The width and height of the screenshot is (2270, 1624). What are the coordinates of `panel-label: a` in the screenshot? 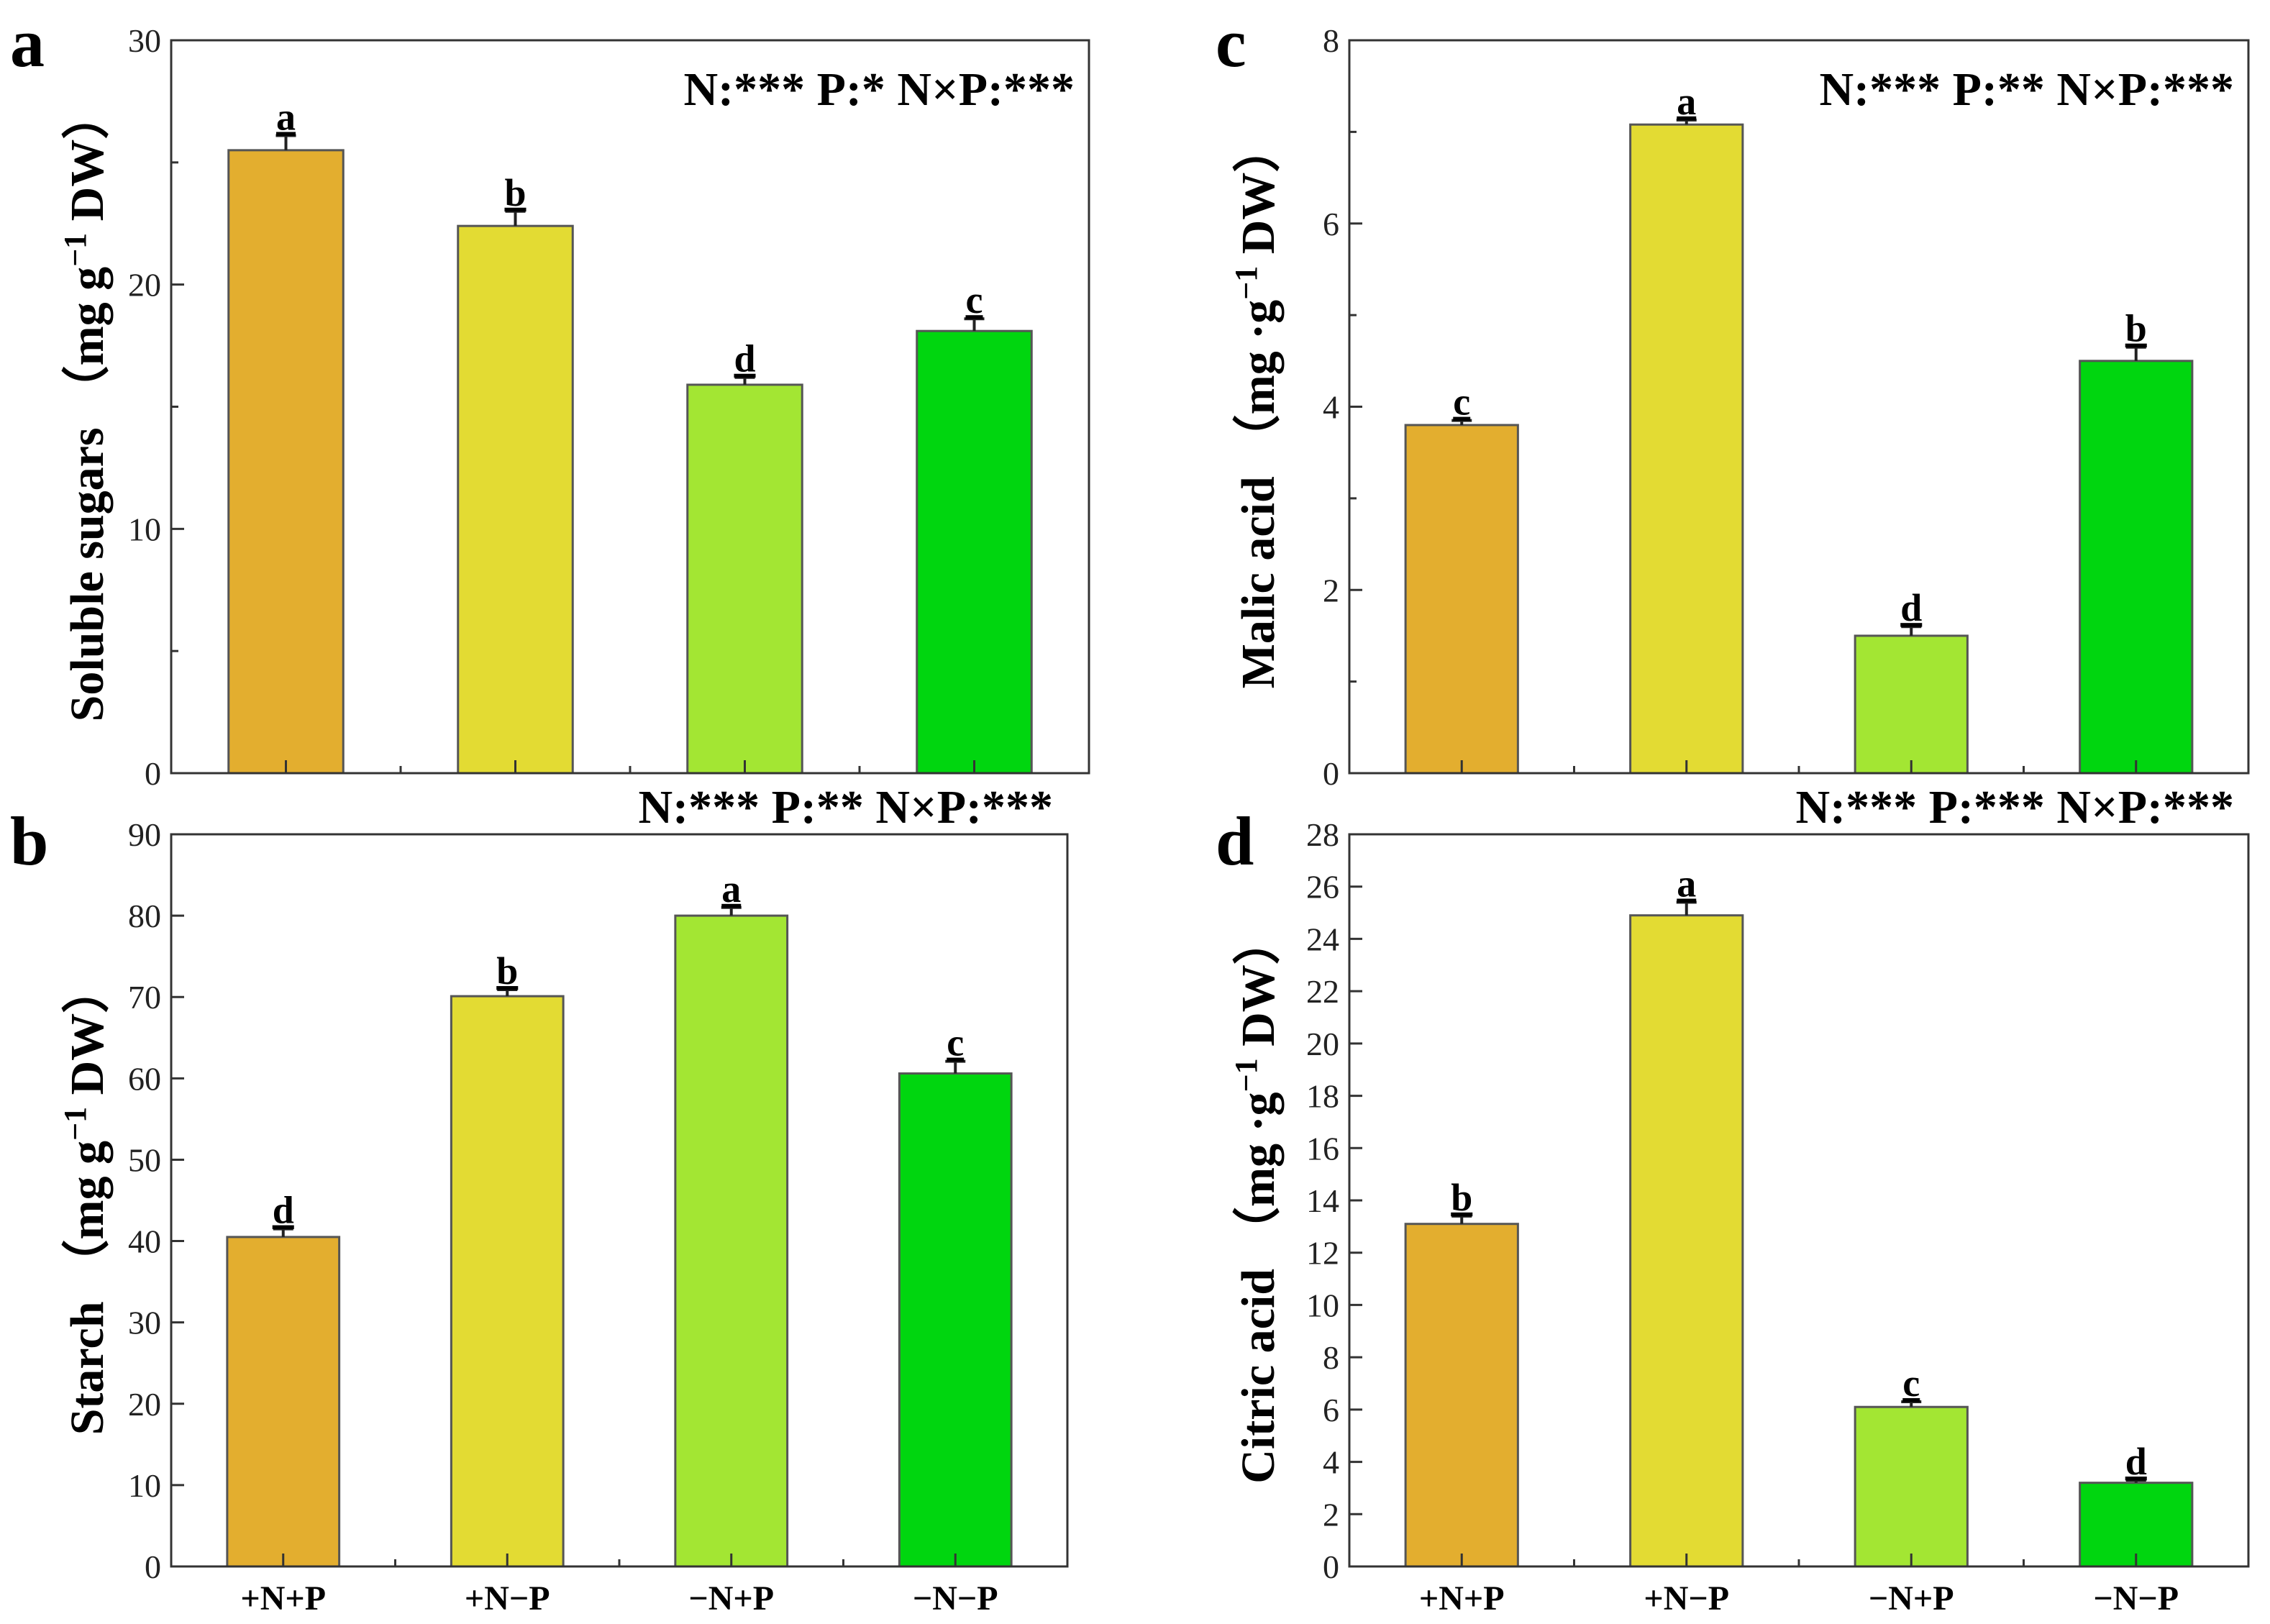 It's located at (27, 42).